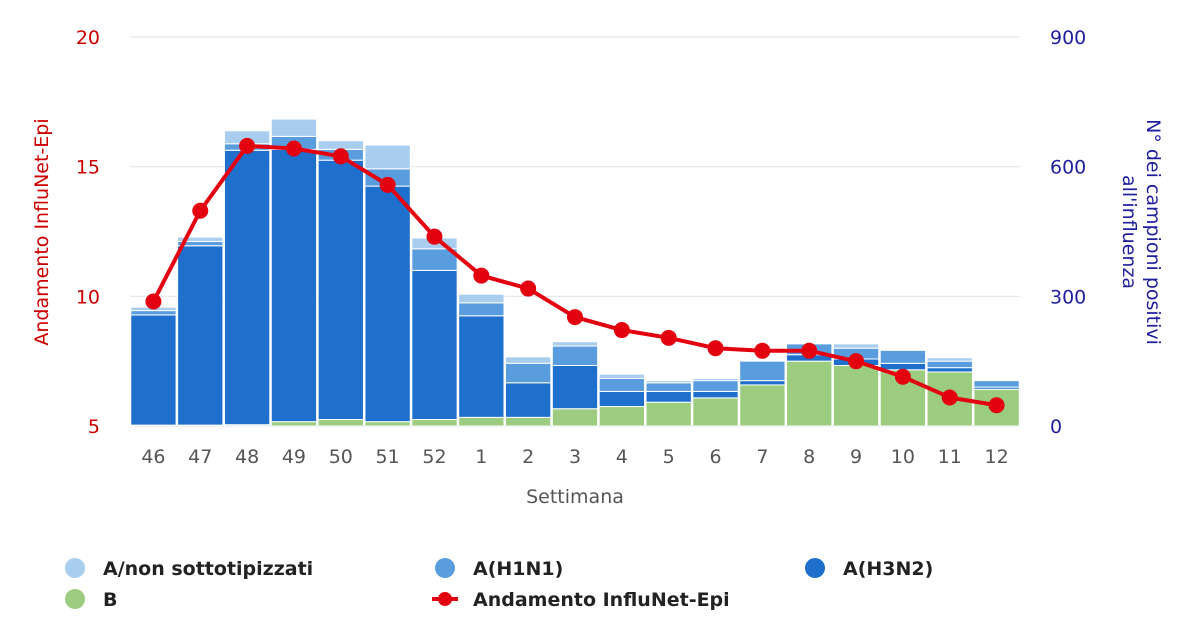 Image resolution: width=1194 pixels, height=626 pixels. I want to click on x-tick-label: 51, so click(388, 457).